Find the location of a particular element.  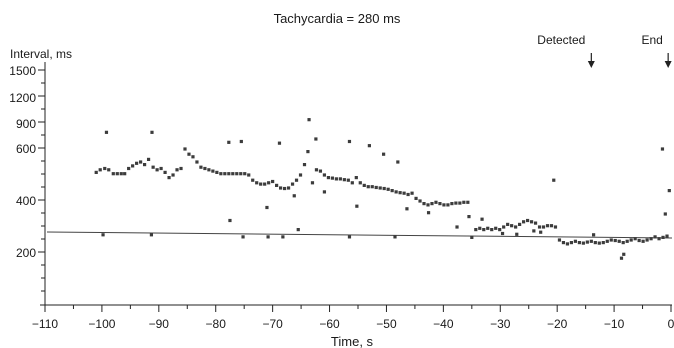

y-tick-label: 1500 is located at coordinates (22, 71).